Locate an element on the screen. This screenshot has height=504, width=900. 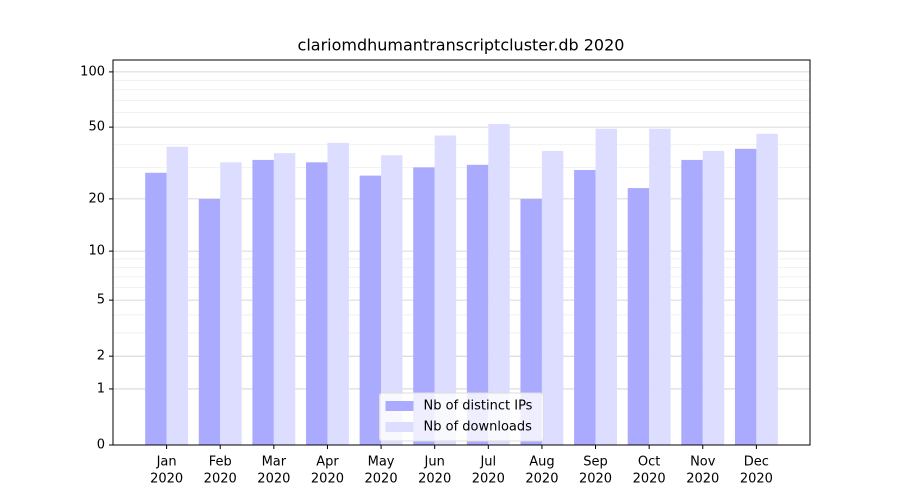
x-tick-label: Mar is located at coordinates (274, 462).